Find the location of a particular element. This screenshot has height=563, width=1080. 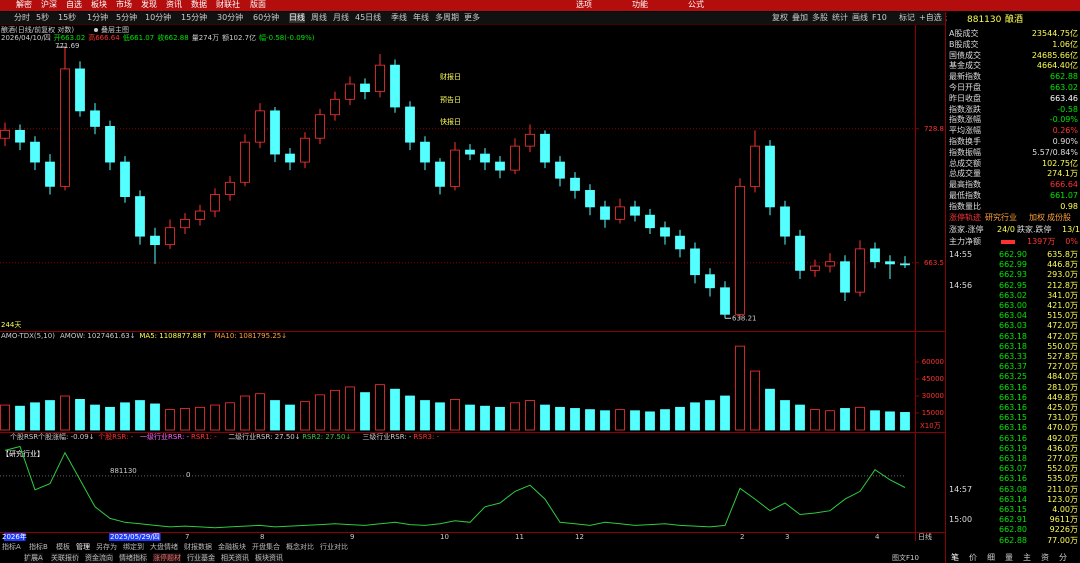

period-tab: 日线 is located at coordinates (297, 18).